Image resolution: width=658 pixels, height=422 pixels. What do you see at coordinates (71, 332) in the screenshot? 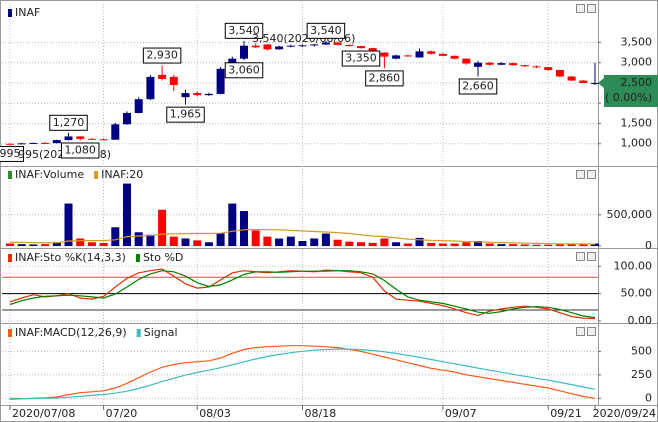
I see `legend-label: INAF:MACD(12,26,9)` at bounding box center [71, 332].